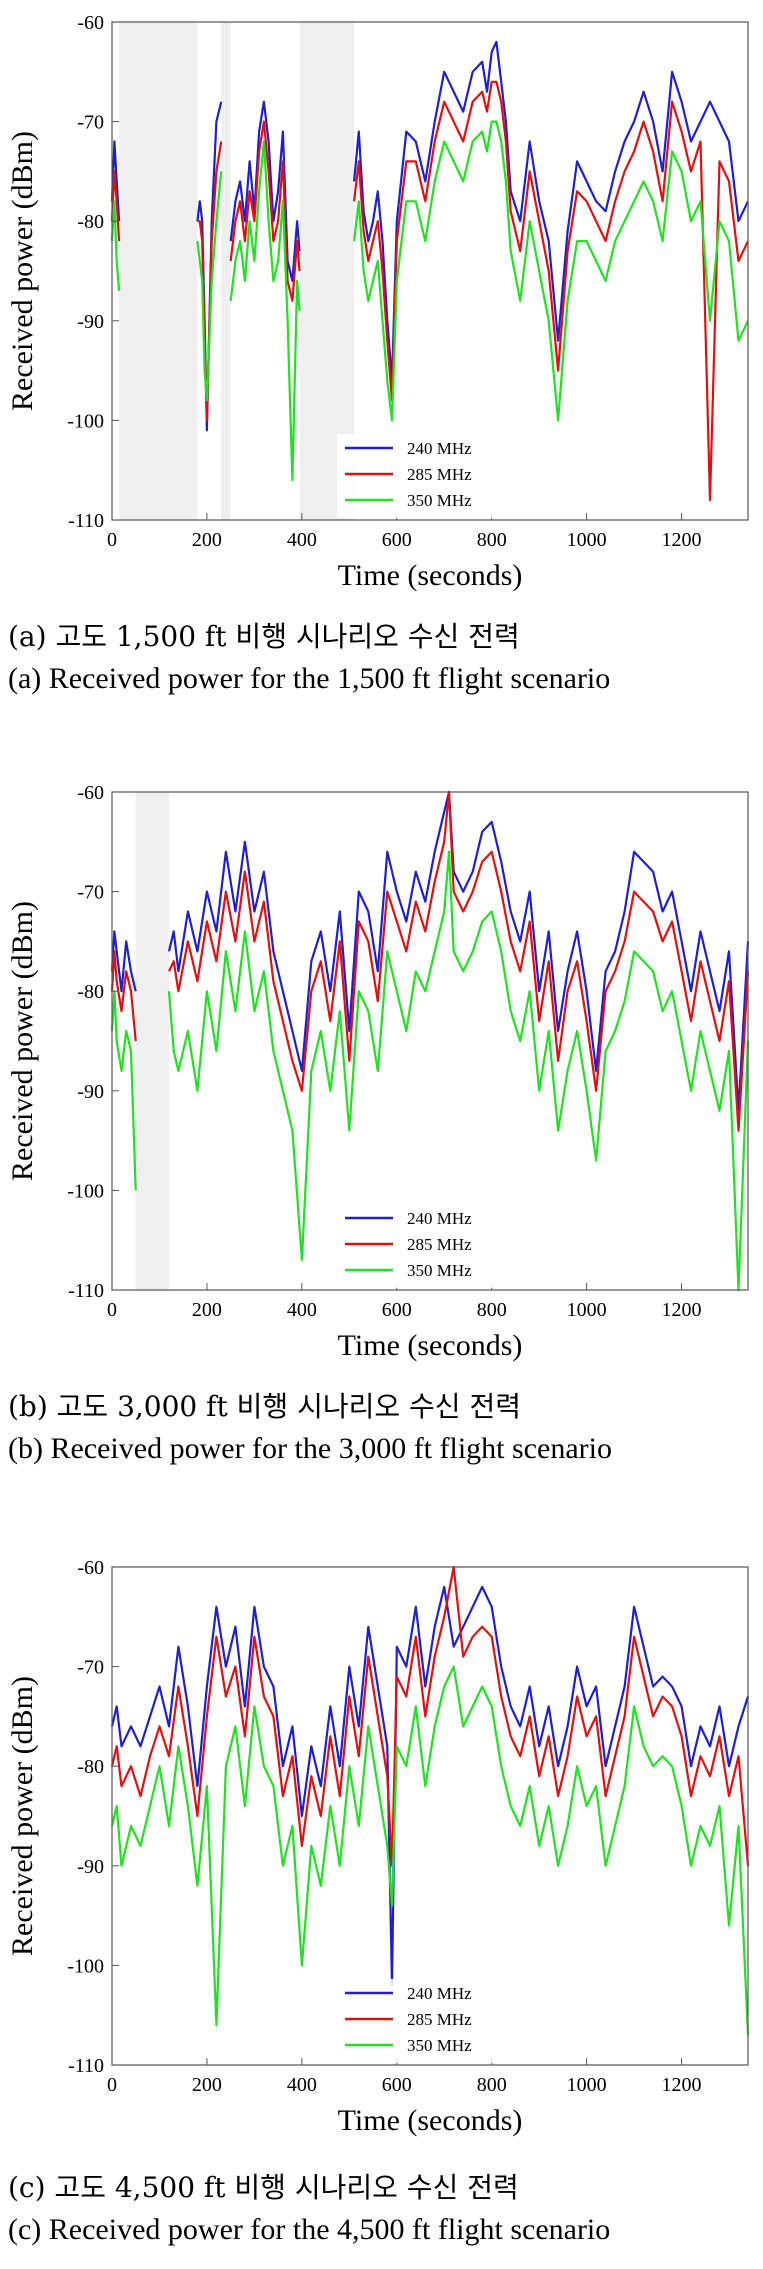 This screenshot has height=2269, width=763. I want to click on legend-label-c-0: 240 MHz, so click(439, 1993).